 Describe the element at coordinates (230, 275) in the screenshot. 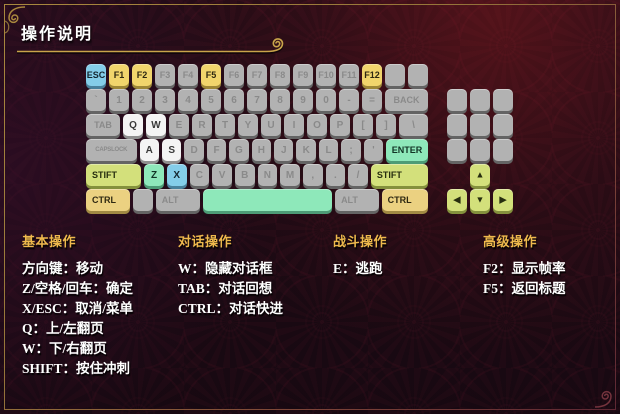

I see `section-2: 对话操作 W：隐藏对话框 TAB：对话回想 CTRL：对话快进` at that location.